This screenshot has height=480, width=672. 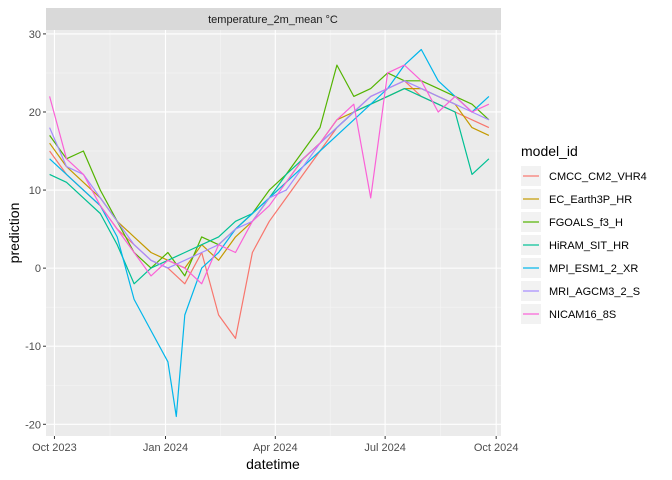 What do you see at coordinates (273, 464) in the screenshot?
I see `x-axis-title: datetime` at bounding box center [273, 464].